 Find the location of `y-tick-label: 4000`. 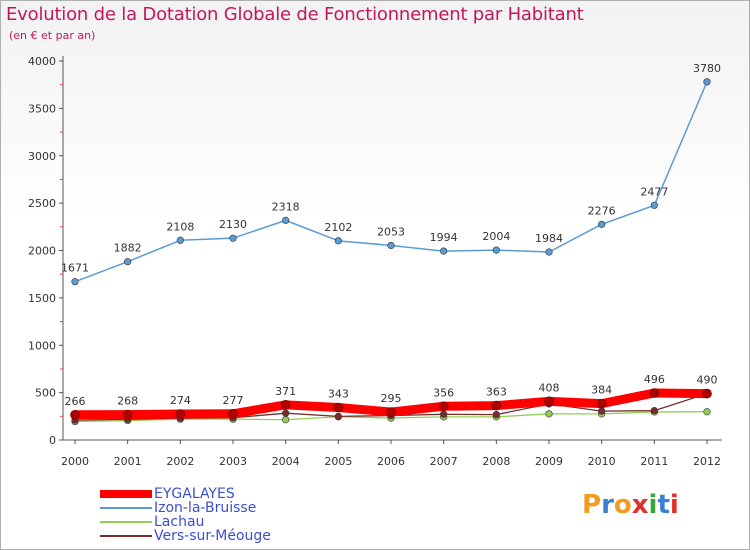

y-tick-label: 4000 is located at coordinates (42, 61).